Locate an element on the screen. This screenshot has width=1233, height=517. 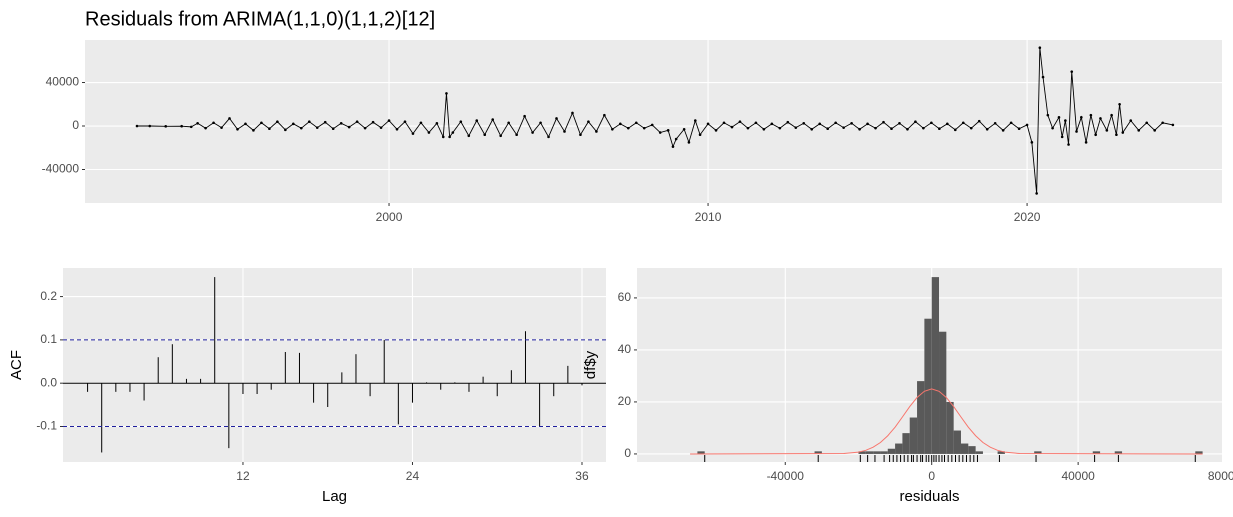
y-tick-label: -0.1 is located at coordinates (46, 426).